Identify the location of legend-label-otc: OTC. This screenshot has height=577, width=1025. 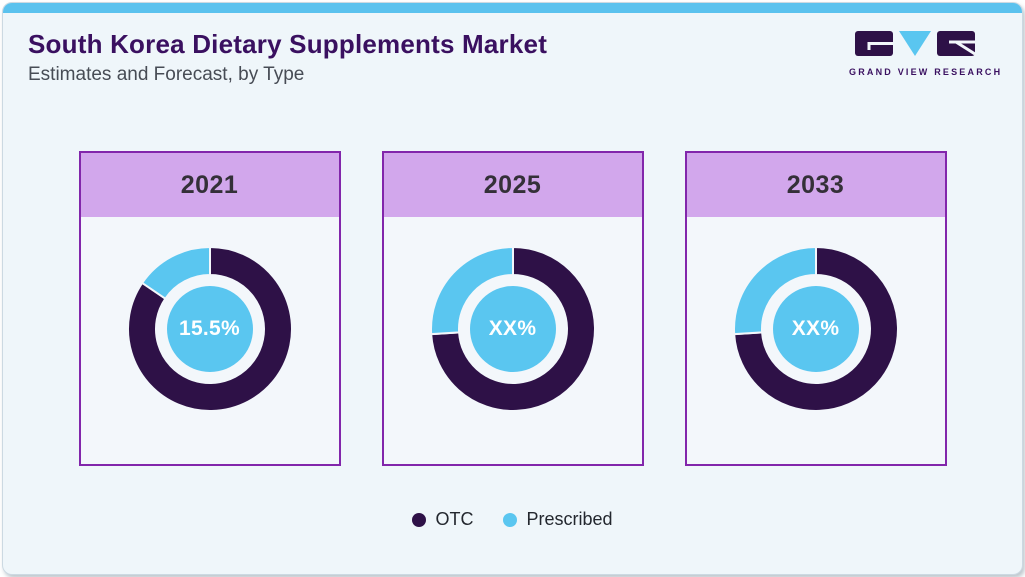
(454, 519).